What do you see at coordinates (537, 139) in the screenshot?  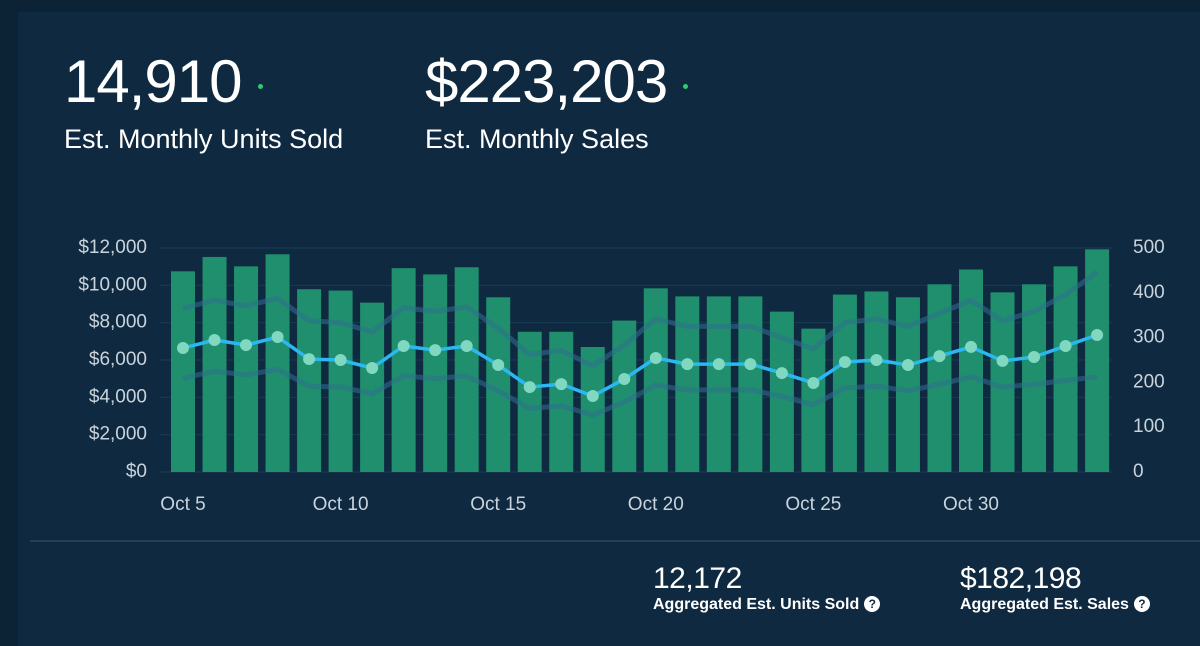 I see `kpi-label: Est. Monthly Sales` at bounding box center [537, 139].